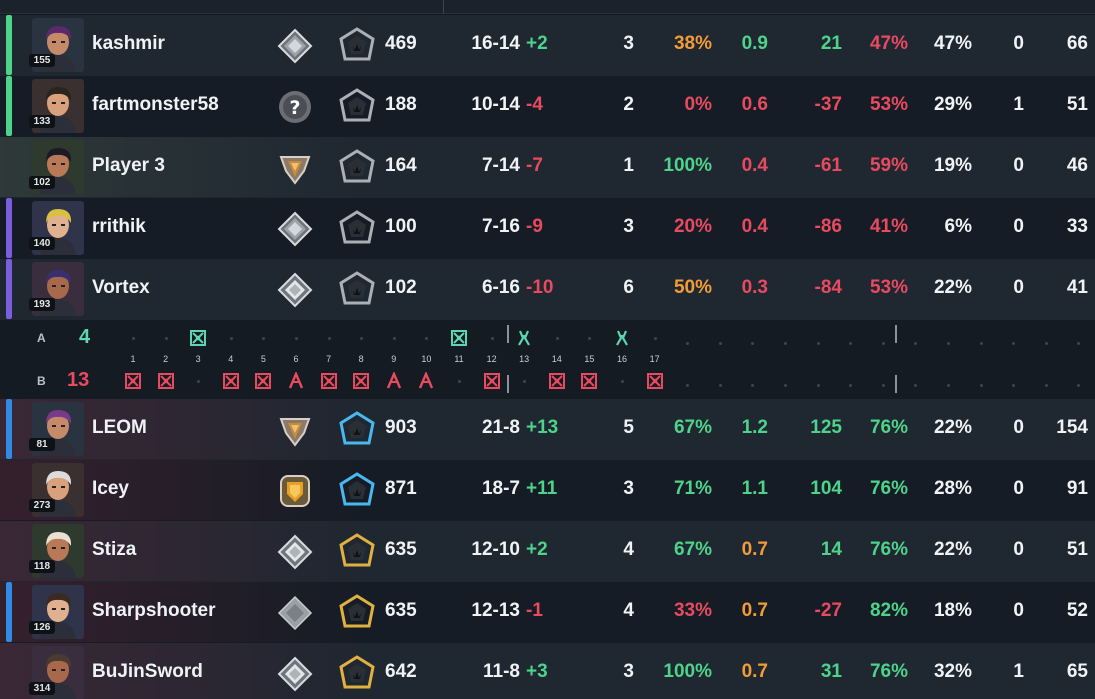  I want to click on plus-minus-value: +13, so click(542, 427).